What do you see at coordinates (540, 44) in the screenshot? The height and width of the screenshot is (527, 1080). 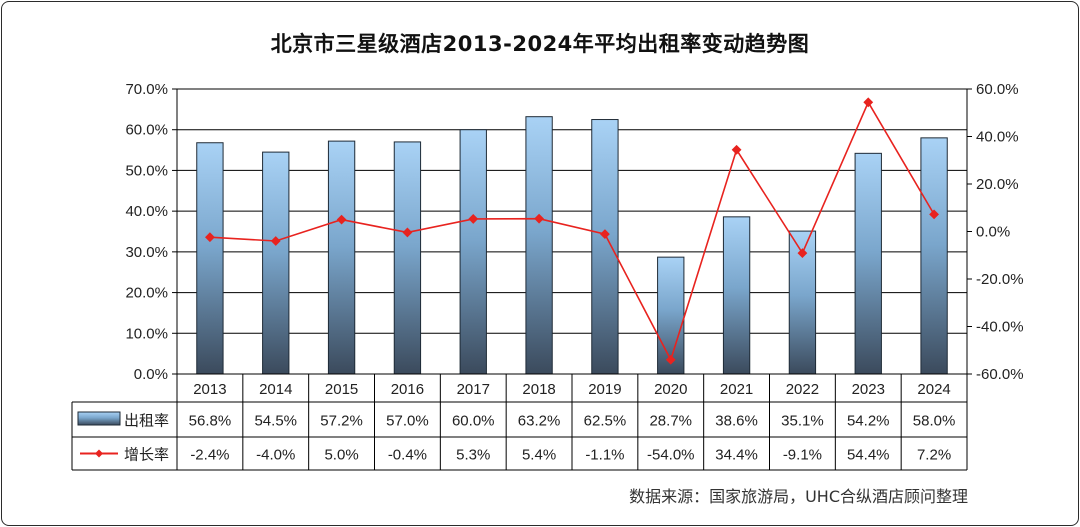 I see `chart-title: 北京市三星级酒店2013-2024年平均出租率变动趋势图` at bounding box center [540, 44].